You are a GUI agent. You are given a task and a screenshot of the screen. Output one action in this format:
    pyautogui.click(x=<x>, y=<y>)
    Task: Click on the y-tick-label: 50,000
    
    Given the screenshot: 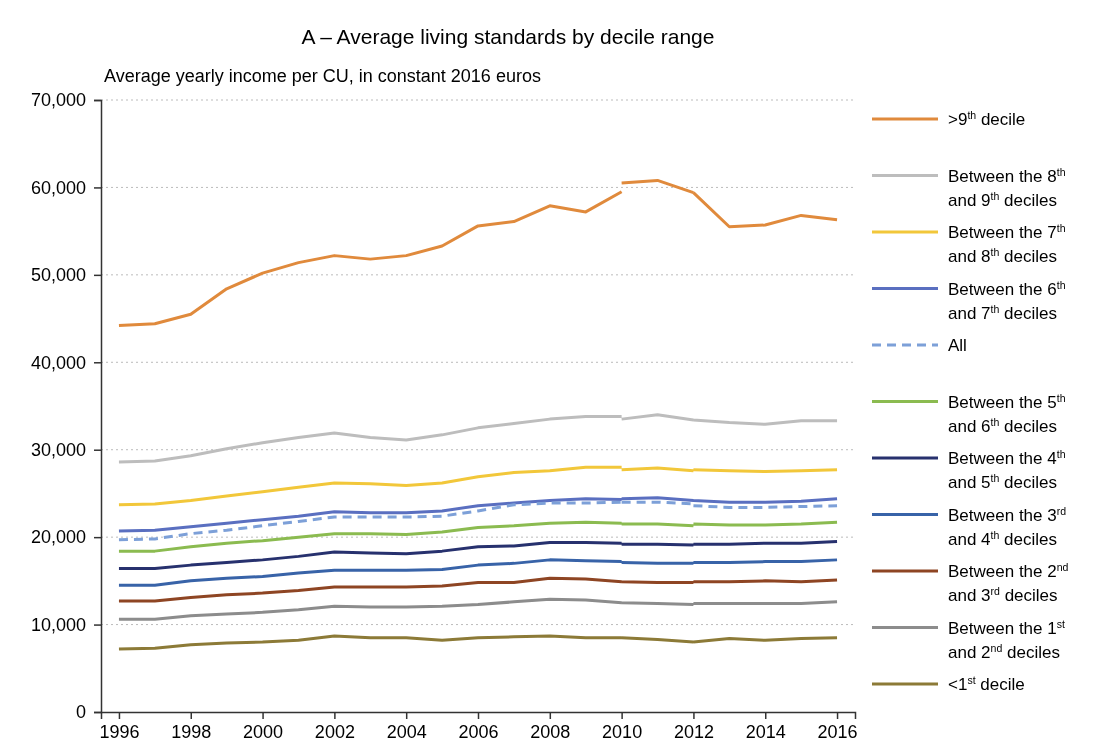 What is the action you would take?
    pyautogui.click(x=58, y=275)
    